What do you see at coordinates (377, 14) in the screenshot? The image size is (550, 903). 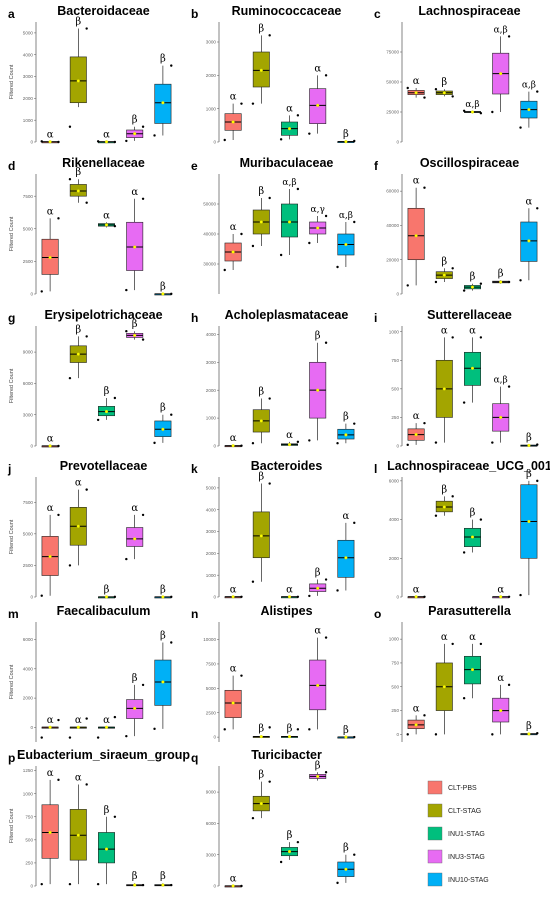 I see `panel-letter: c` at bounding box center [377, 14].